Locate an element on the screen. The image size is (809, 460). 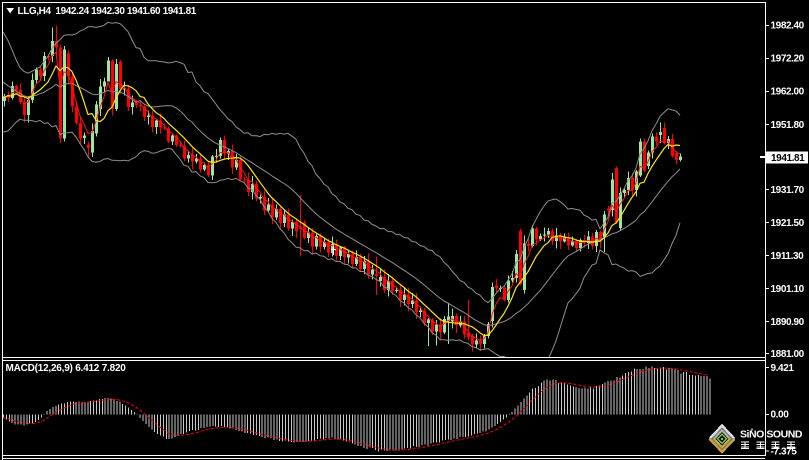
svg-text: 1962.00 is located at coordinates (788, 92).